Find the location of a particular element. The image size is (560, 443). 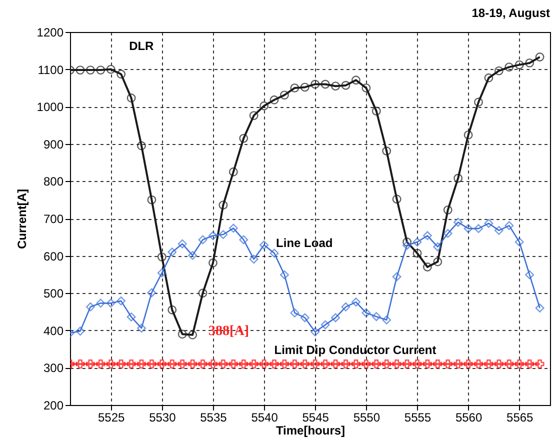

x-tick-label: 5560 is located at coordinates (468, 417).